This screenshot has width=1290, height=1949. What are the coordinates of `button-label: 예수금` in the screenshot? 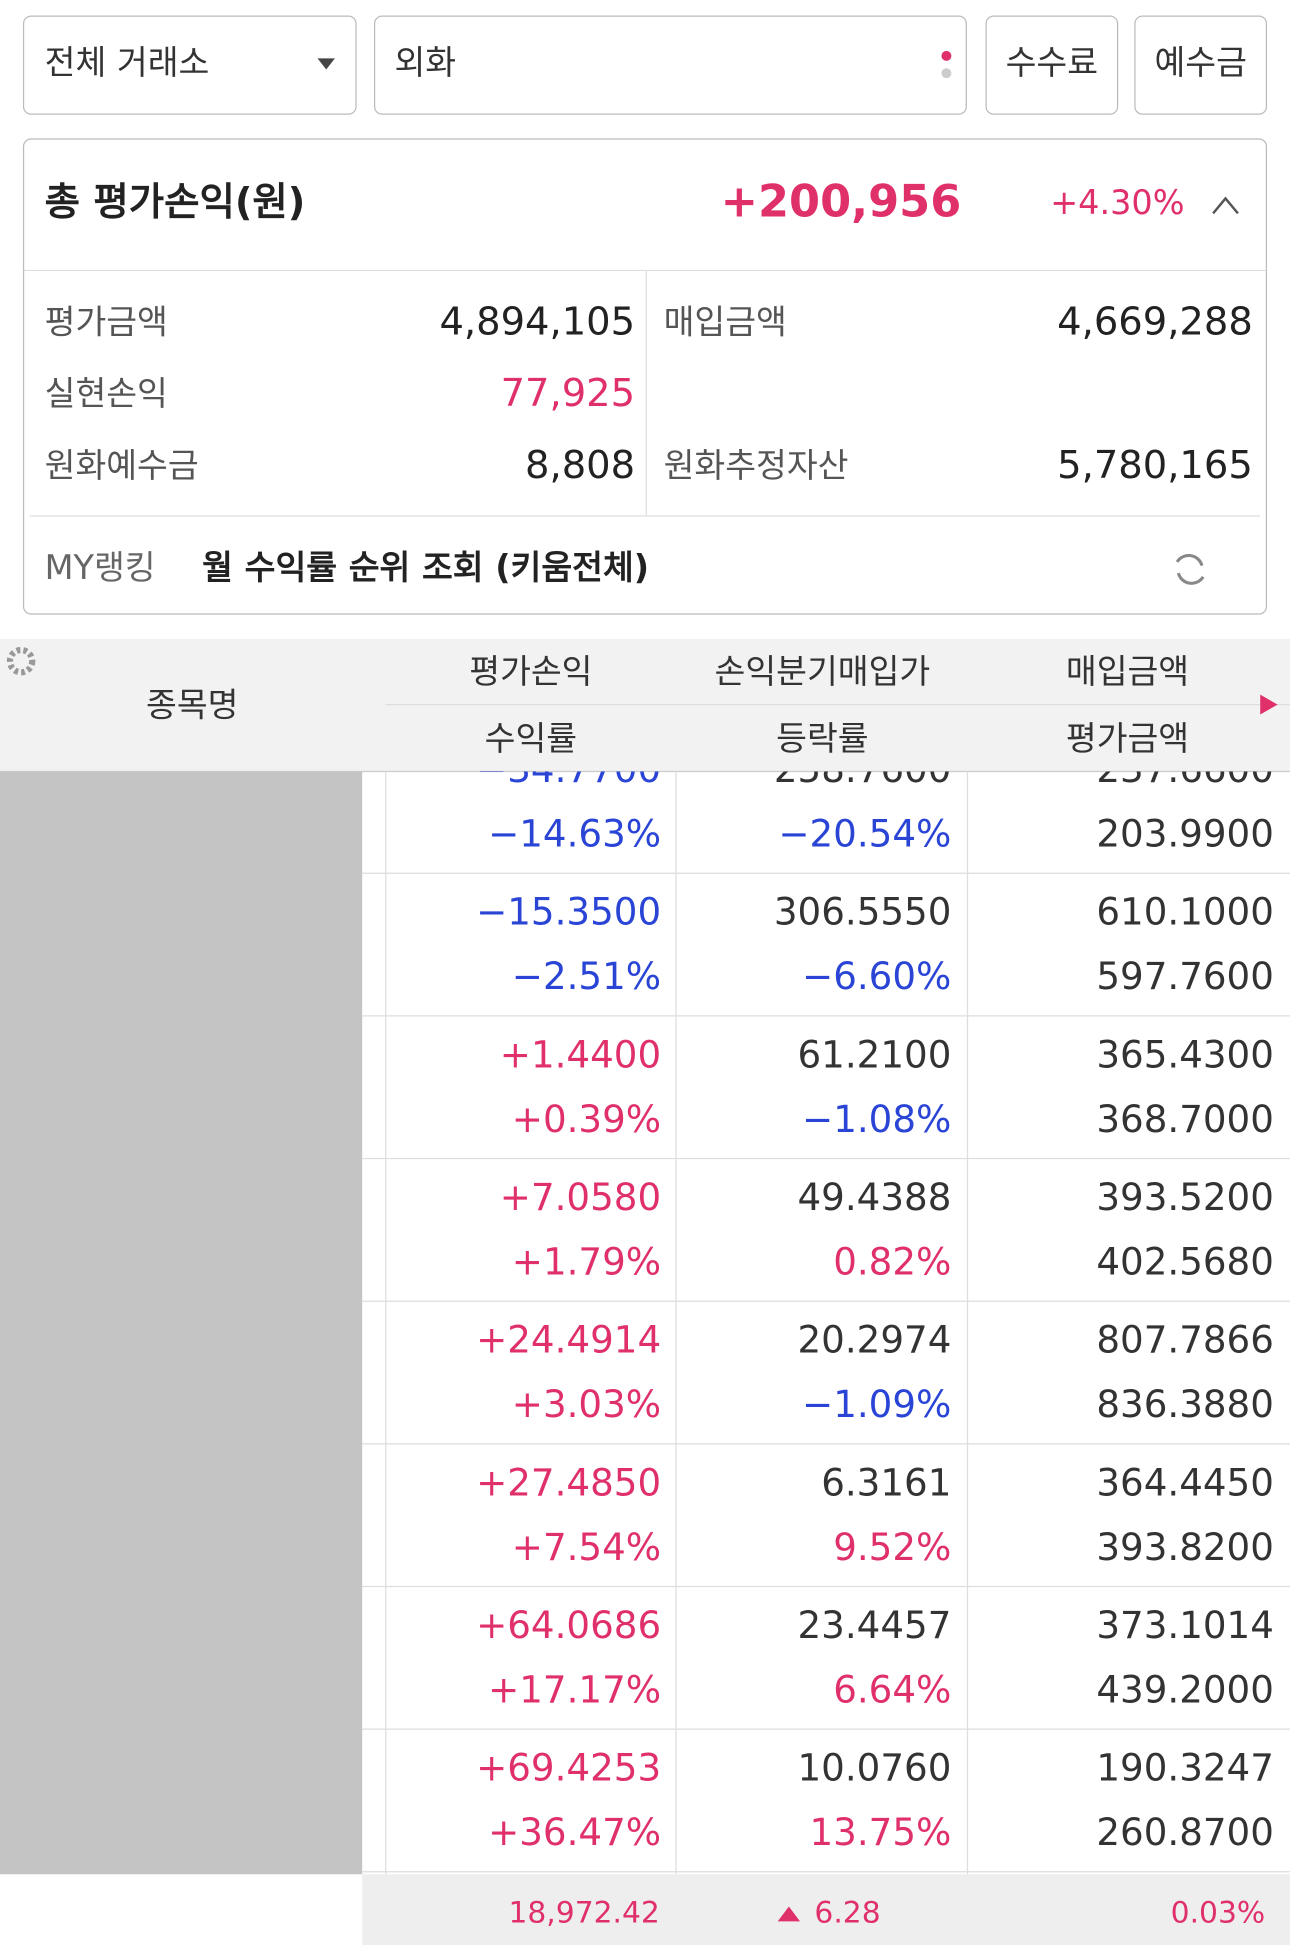 It's located at (1200, 62).